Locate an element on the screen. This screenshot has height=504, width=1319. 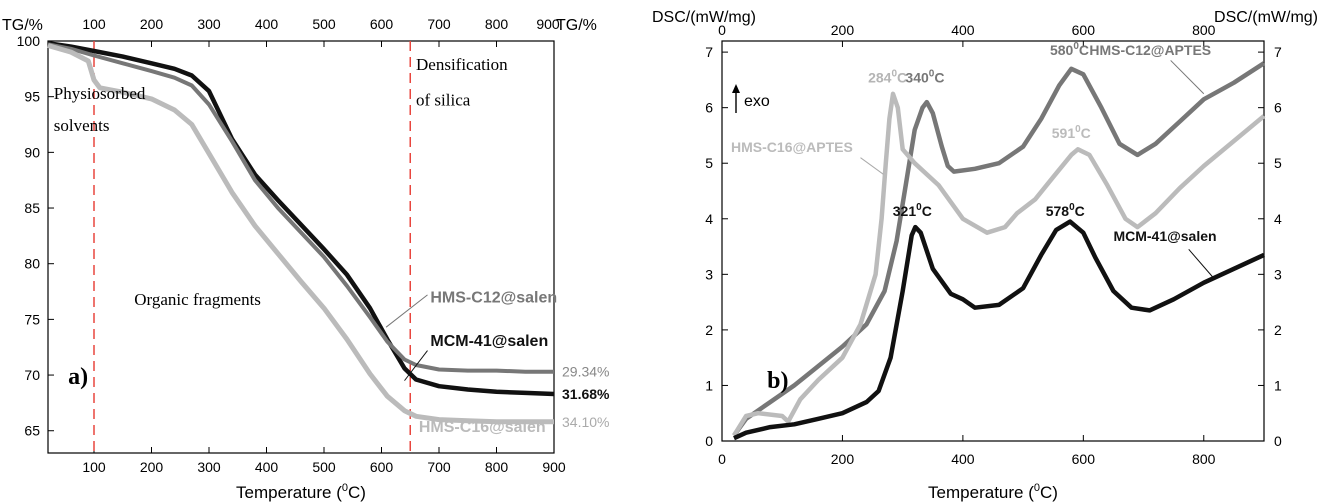
b-series-label-1: HMS-C16@APTES is located at coordinates (792, 147).